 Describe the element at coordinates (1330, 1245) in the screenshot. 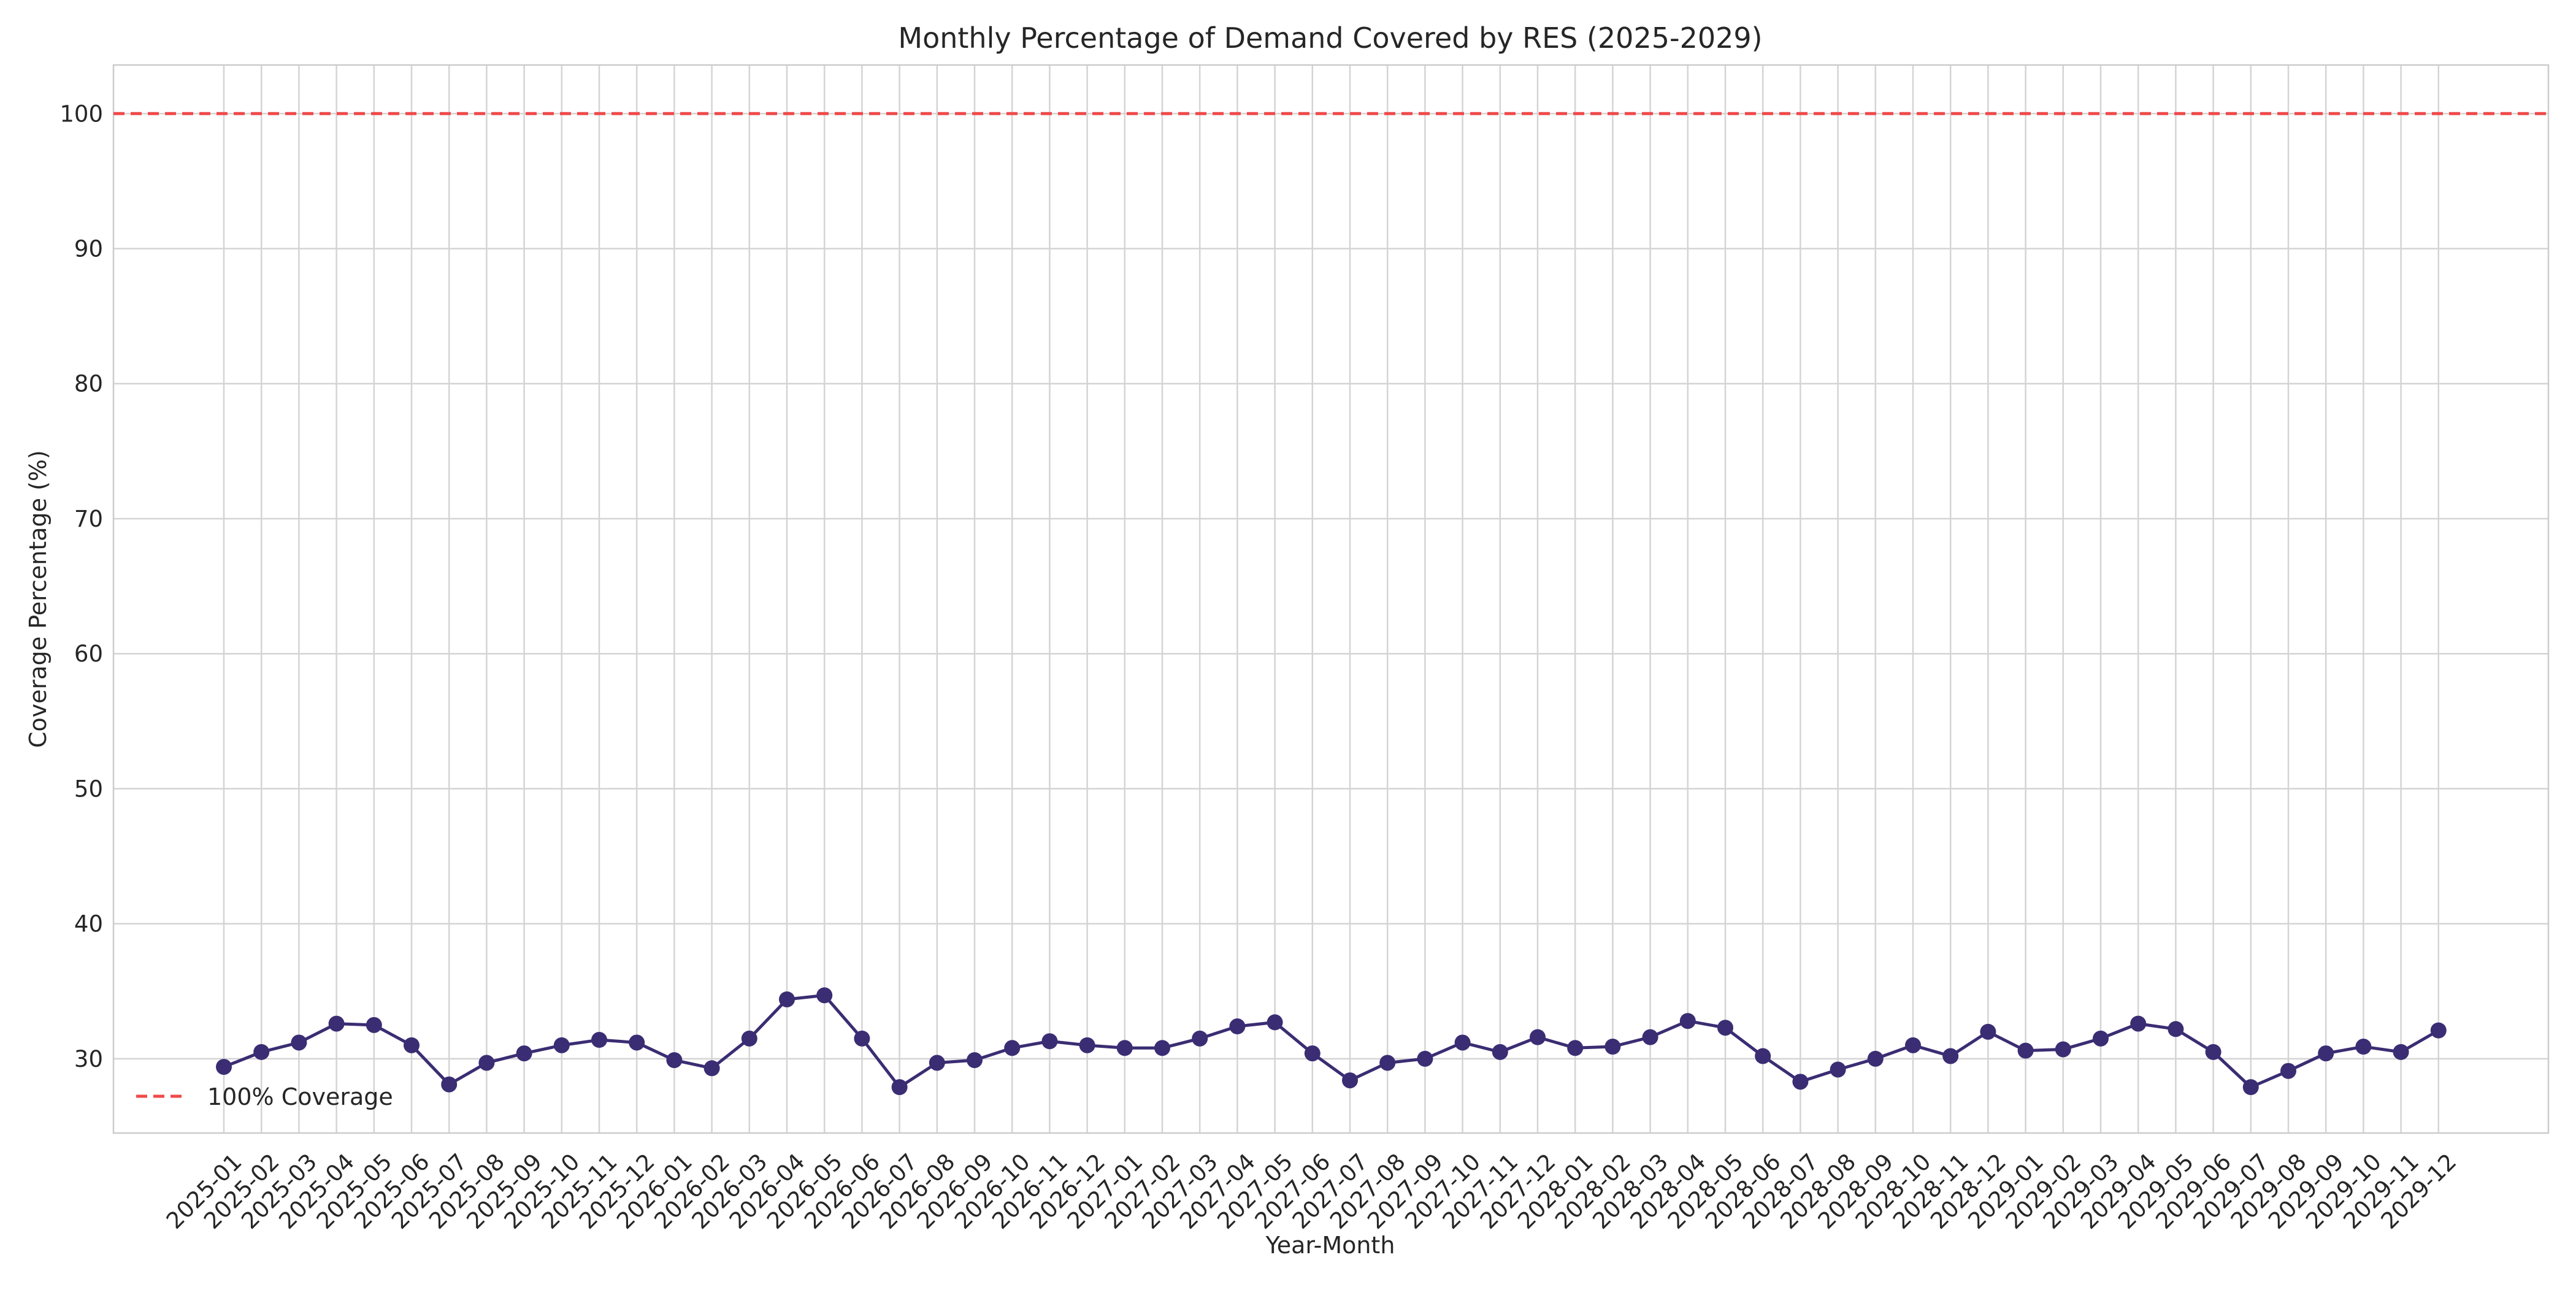

I see `x-axis-label: Year-Month` at that location.